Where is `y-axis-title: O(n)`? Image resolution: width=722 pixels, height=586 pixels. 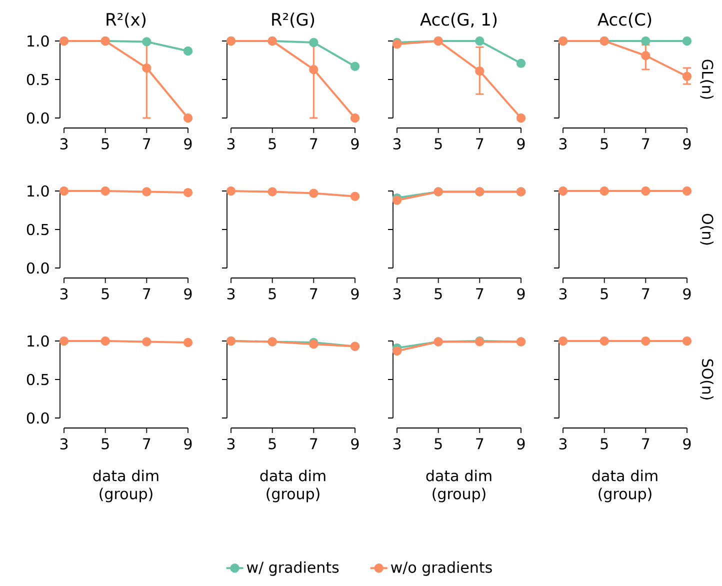 y-axis-title: O(n) is located at coordinates (707, 229).